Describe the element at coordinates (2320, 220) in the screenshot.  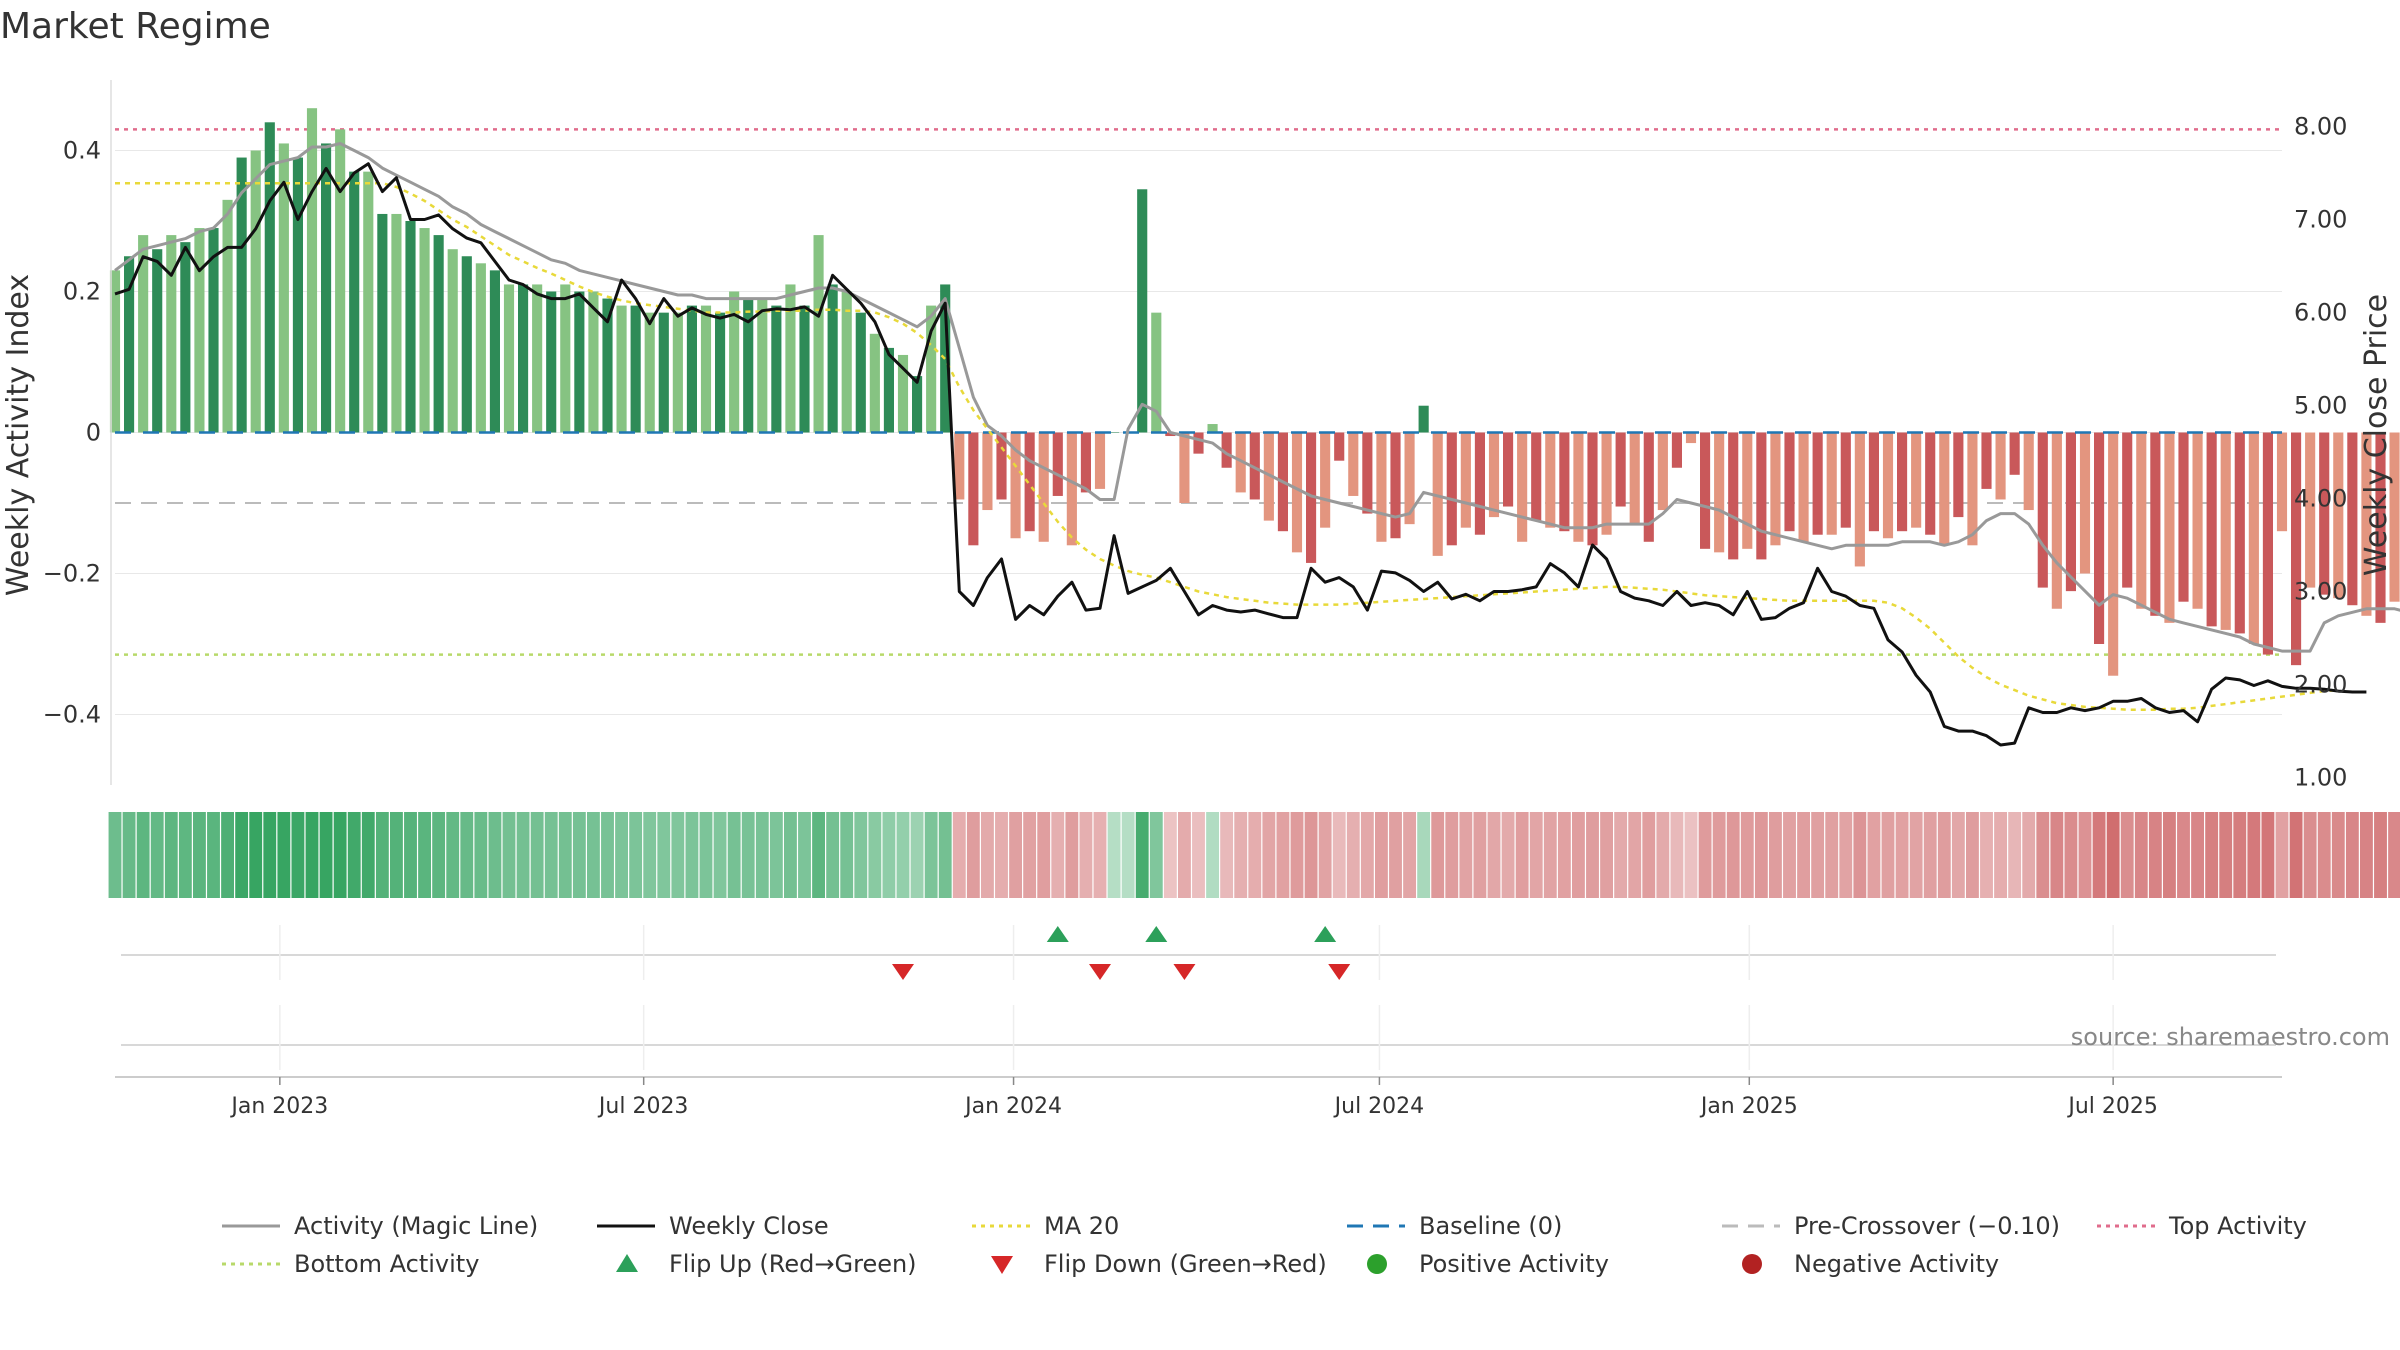
I see `y-right-tick-label: 7.00` at that location.